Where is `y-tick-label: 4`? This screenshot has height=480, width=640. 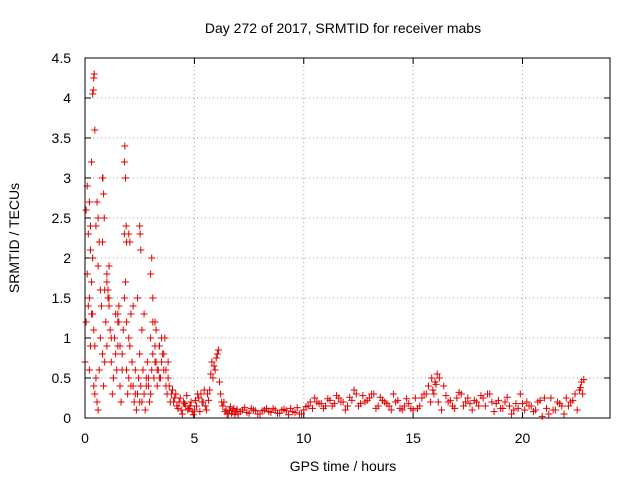 y-tick-label: 4 is located at coordinates (67, 98).